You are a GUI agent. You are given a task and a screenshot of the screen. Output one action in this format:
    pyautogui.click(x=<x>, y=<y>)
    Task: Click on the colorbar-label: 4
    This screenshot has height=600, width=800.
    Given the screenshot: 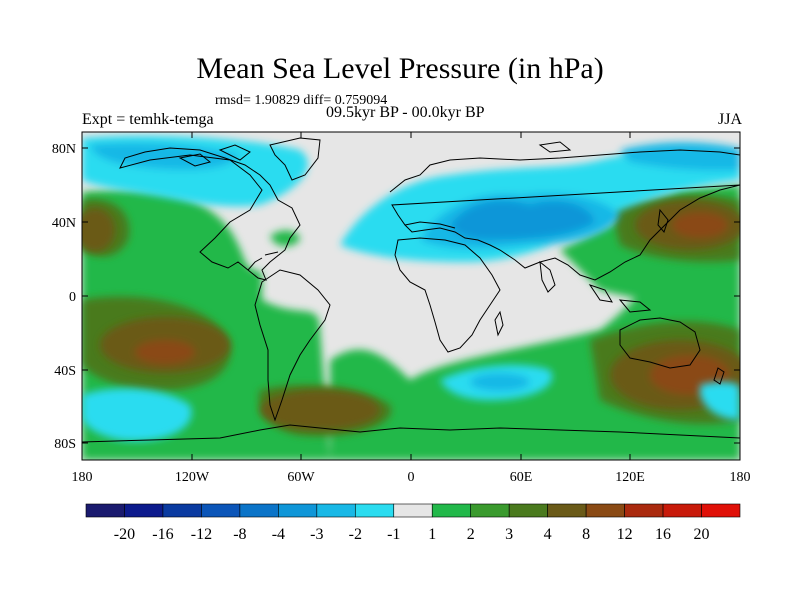 What is the action you would take?
    pyautogui.click(x=548, y=534)
    